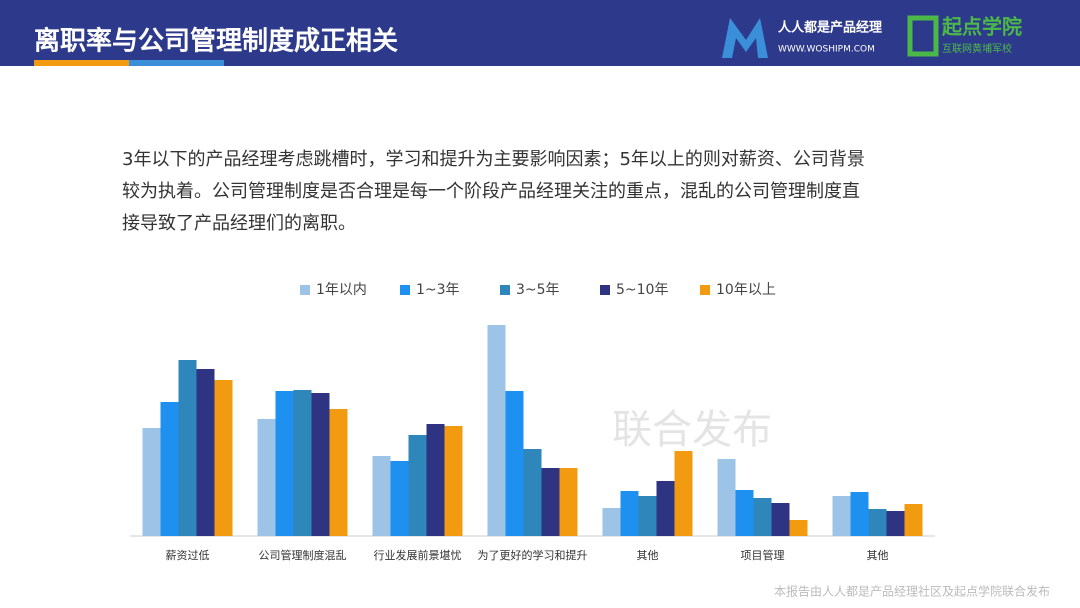 The image size is (1080, 608). What do you see at coordinates (981, 27) in the screenshot?
I see `logo-text: 起点学院` at bounding box center [981, 27].